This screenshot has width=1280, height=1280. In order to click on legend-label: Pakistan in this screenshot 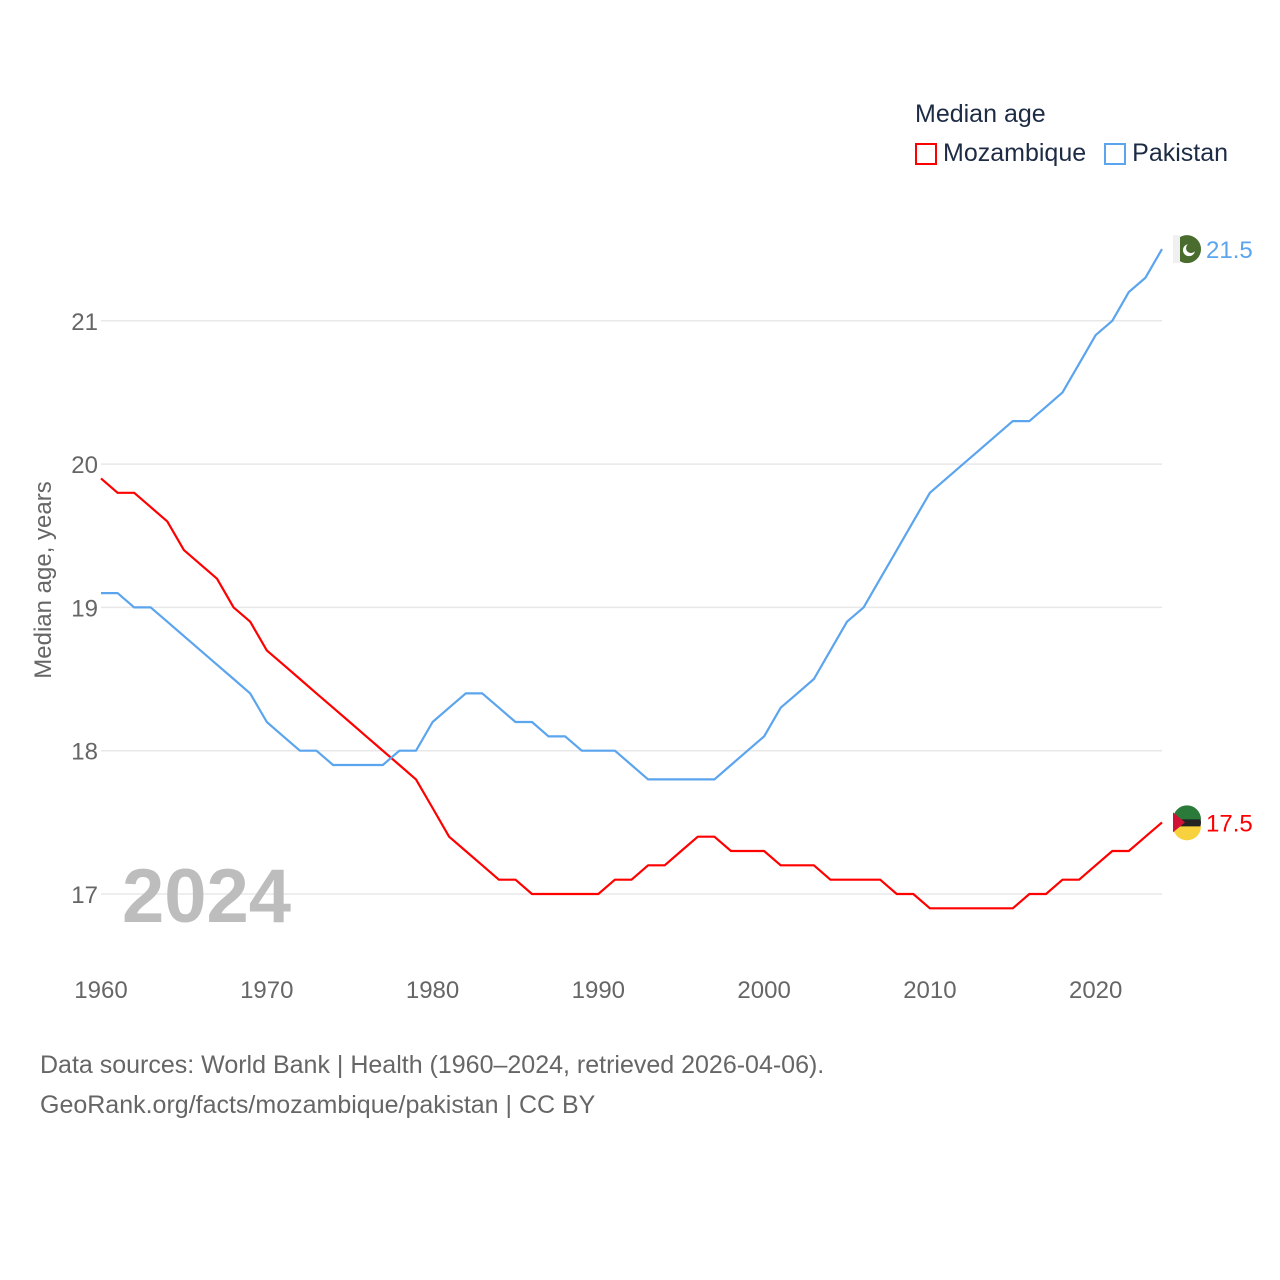, I will do `click(1180, 153)`.